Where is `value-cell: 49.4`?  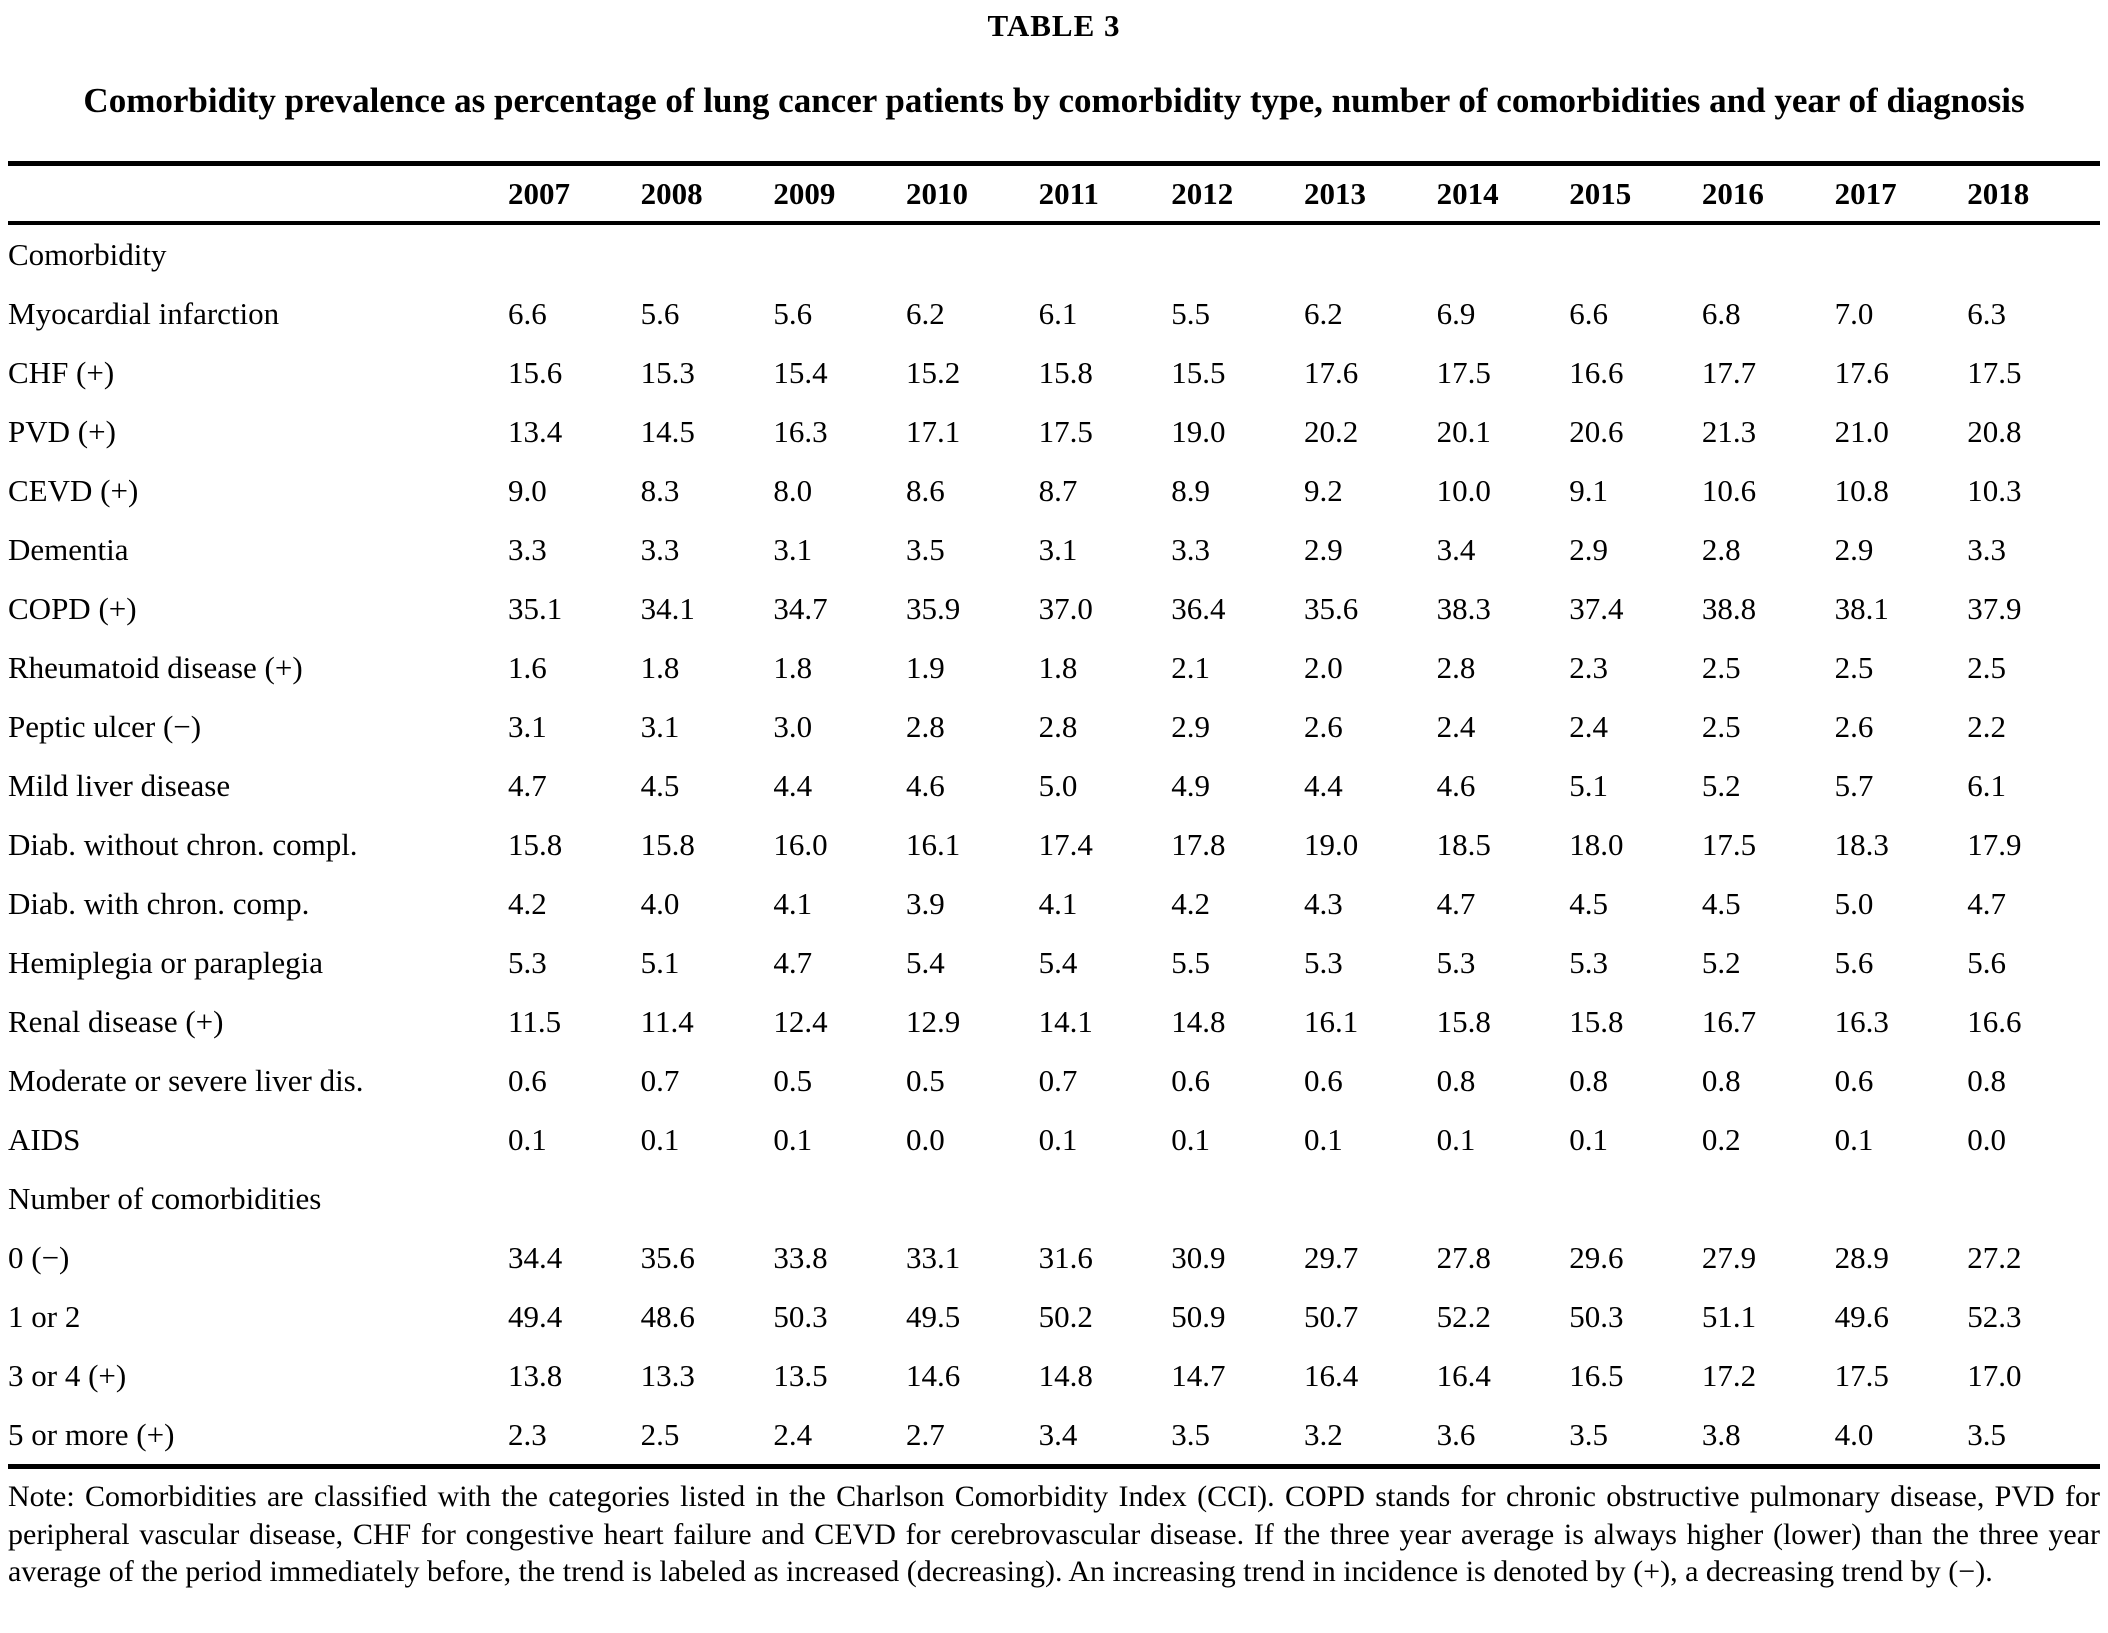 value-cell: 49.4 is located at coordinates (535, 1316).